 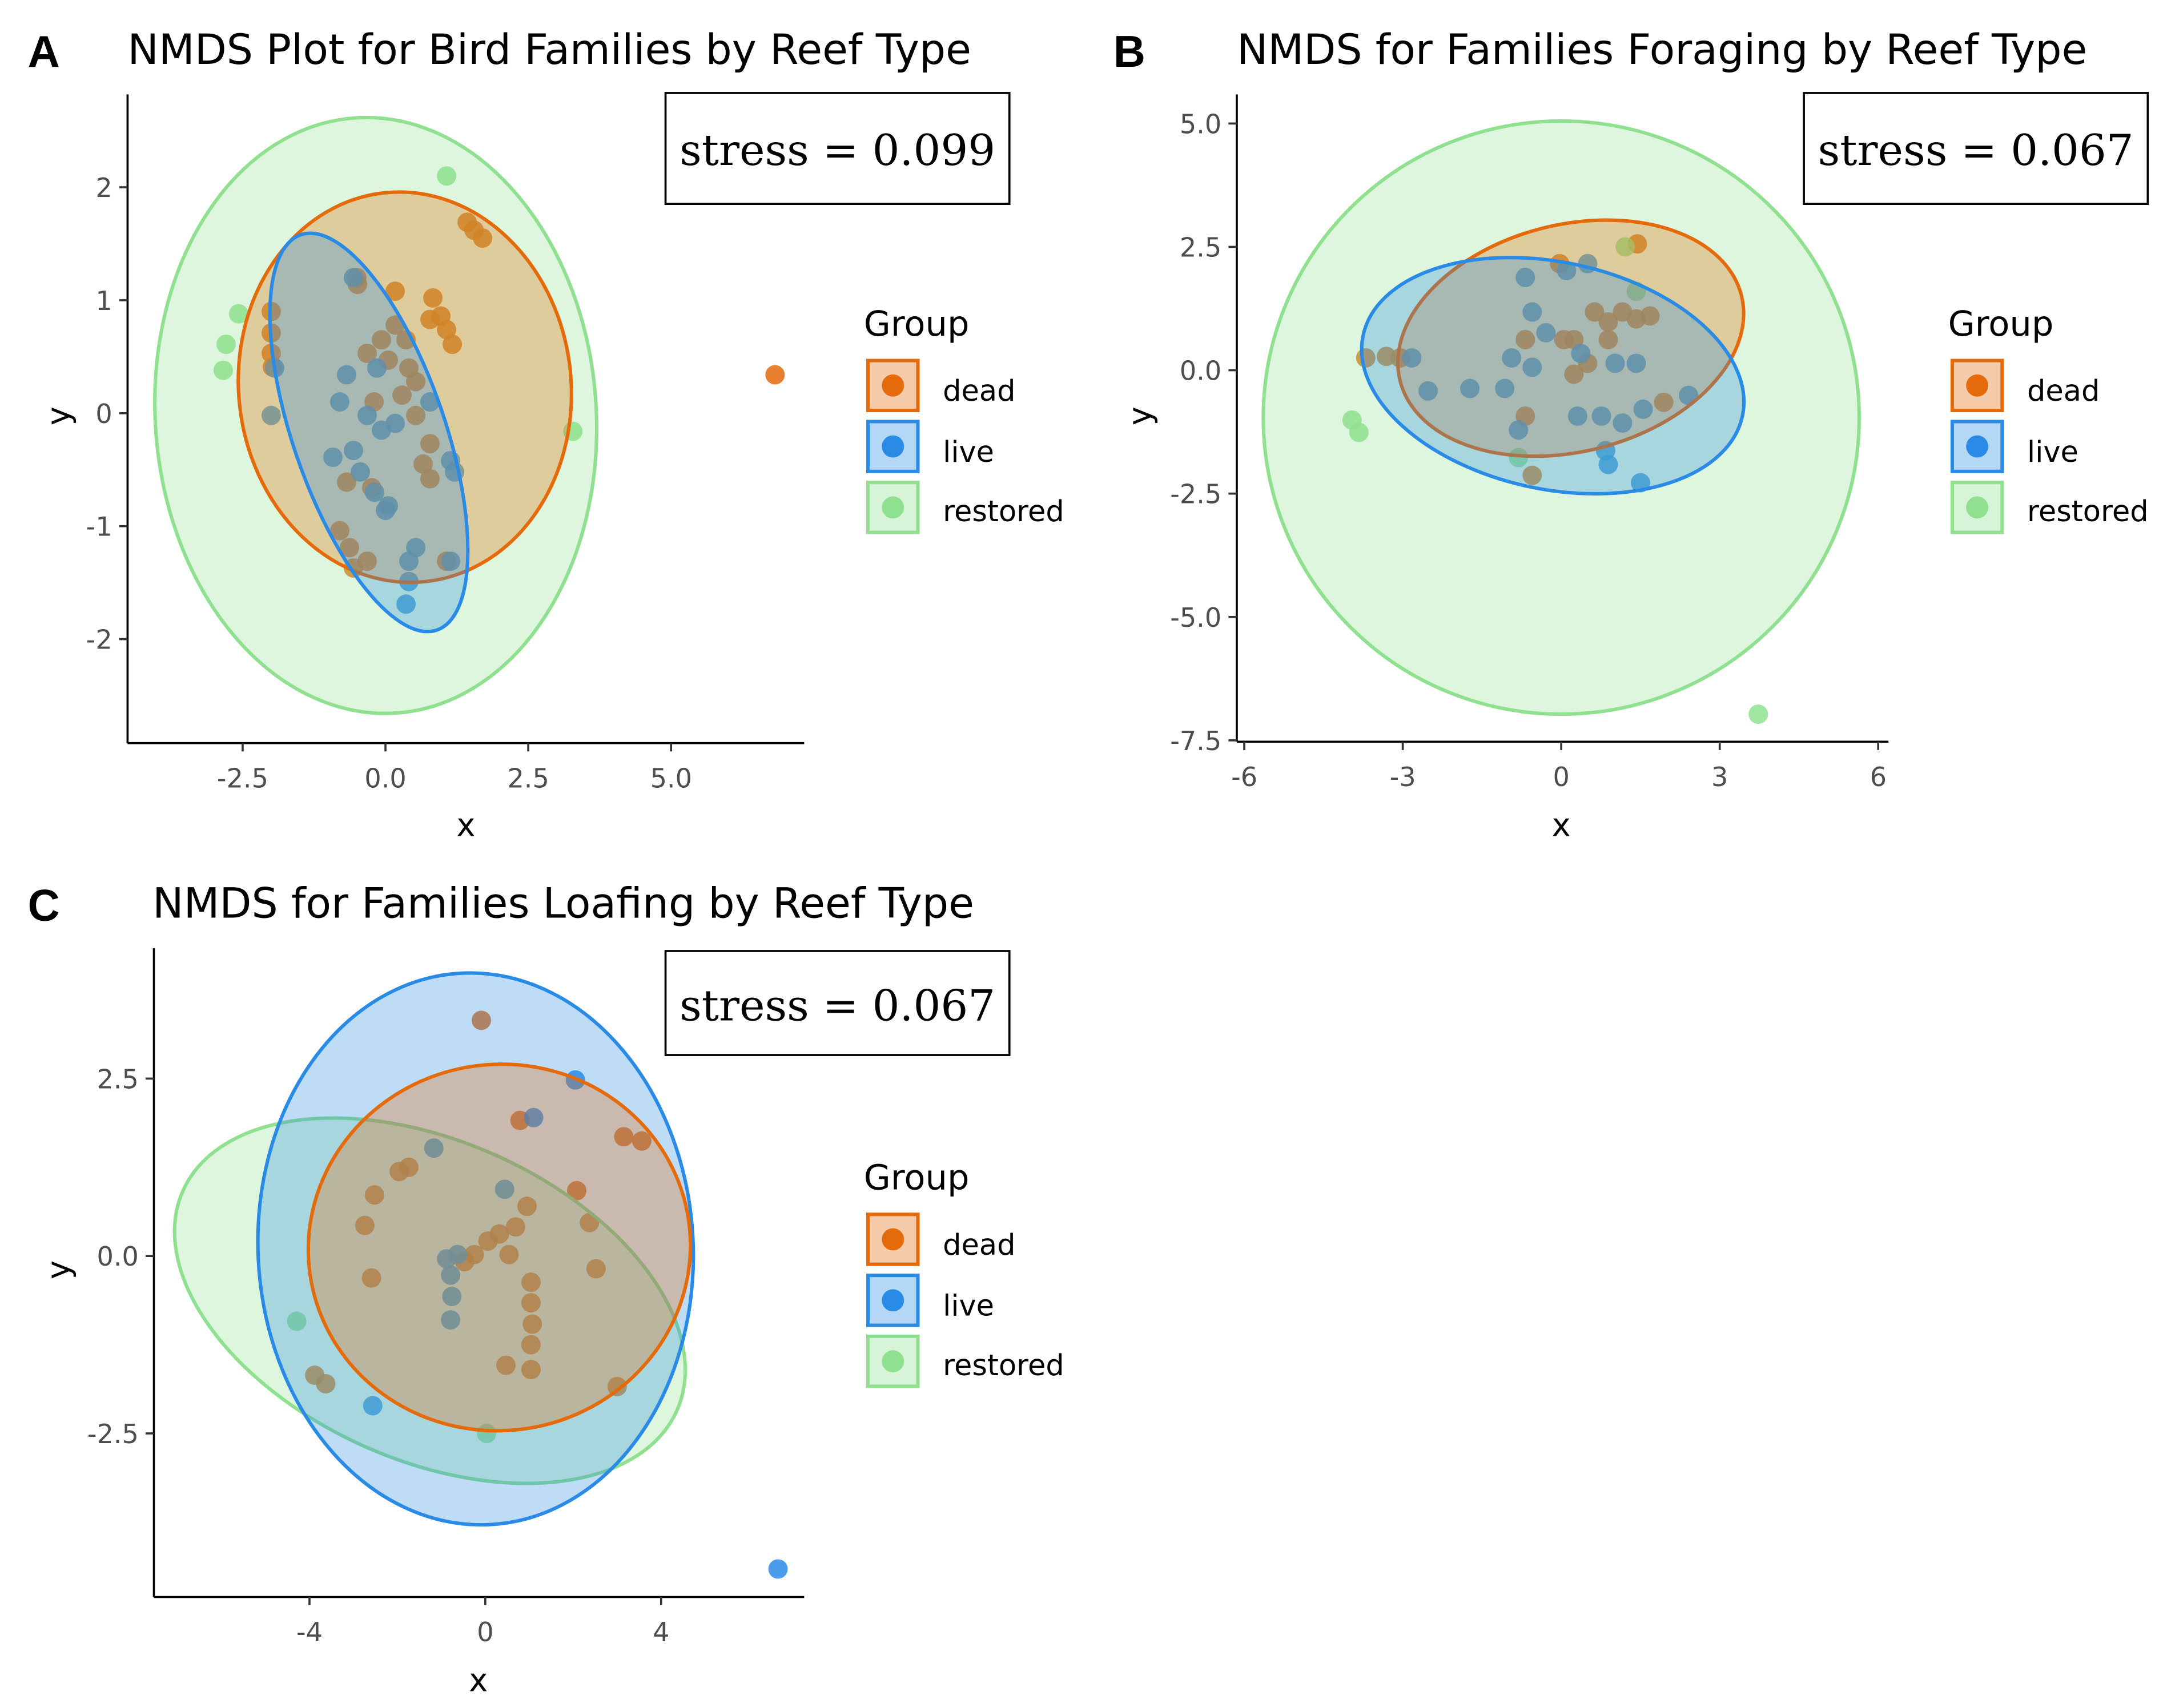 What do you see at coordinates (385, 778) in the screenshot?
I see `x-tick-label: 0.0` at bounding box center [385, 778].